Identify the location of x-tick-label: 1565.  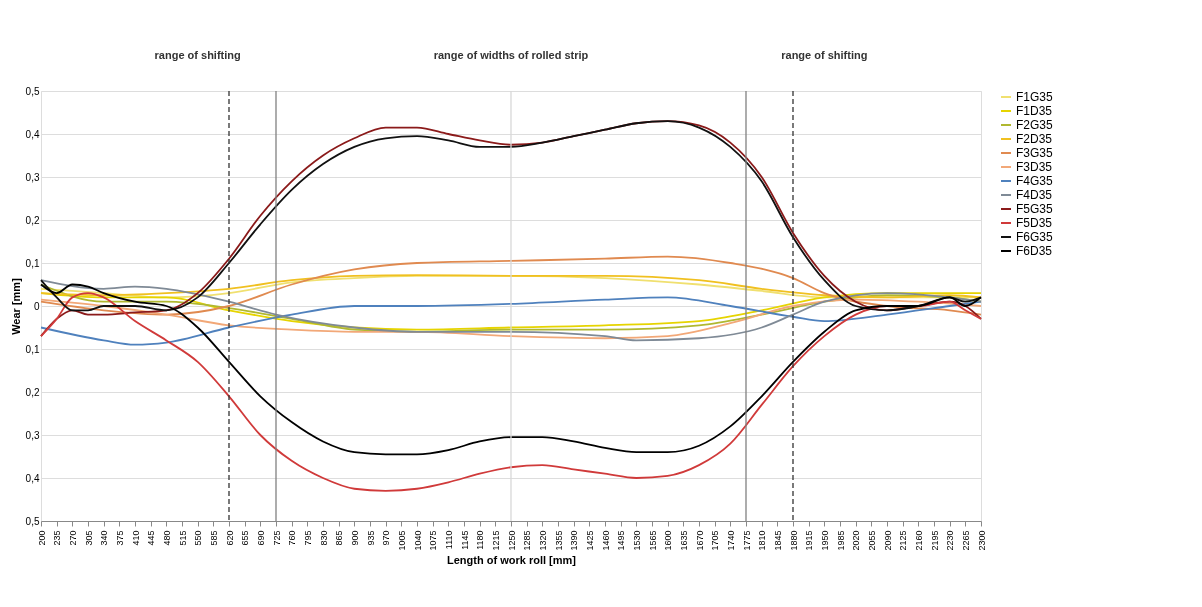
(652, 540).